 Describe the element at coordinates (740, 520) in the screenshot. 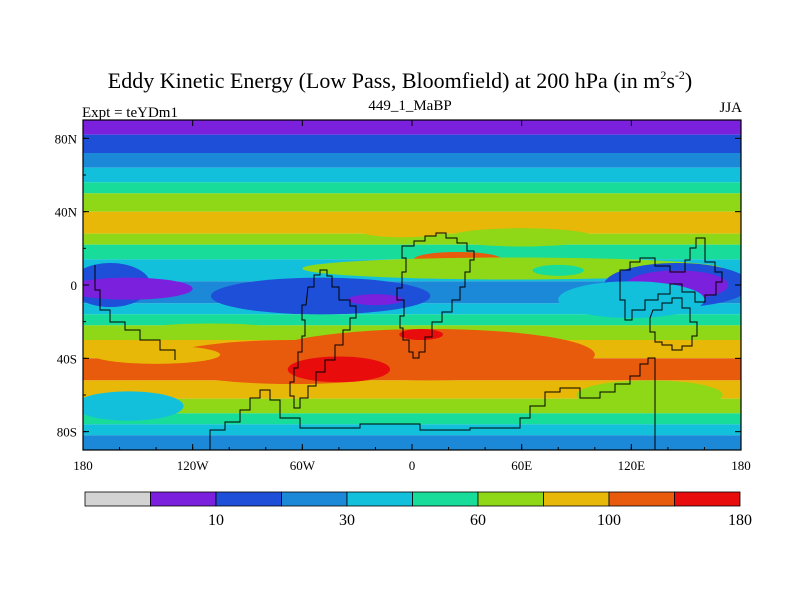

I see `colorbar-label: 180` at that location.